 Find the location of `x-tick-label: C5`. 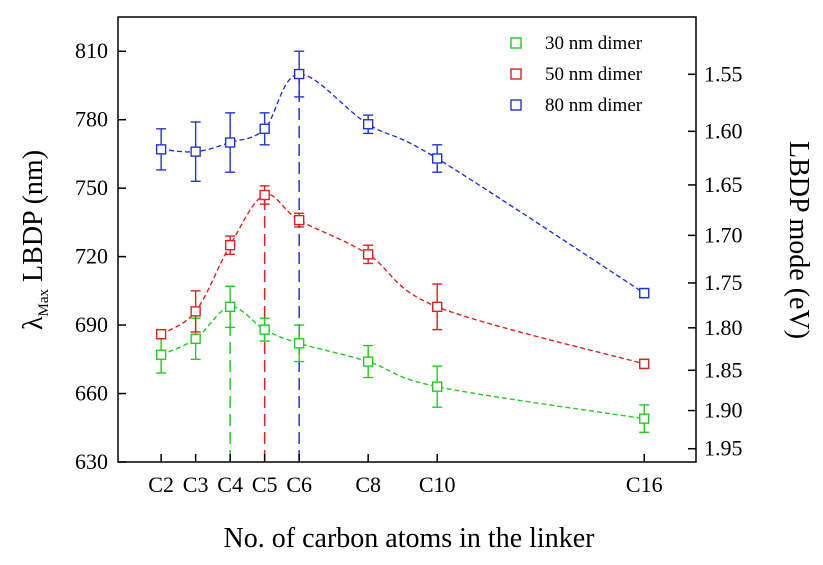

x-tick-label: C5 is located at coordinates (265, 484).